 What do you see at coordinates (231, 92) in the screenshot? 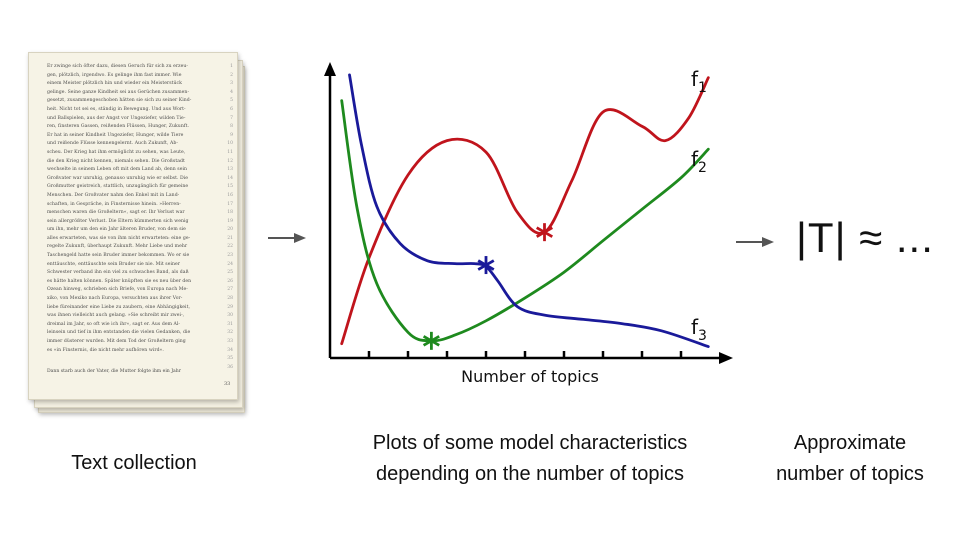
I see `document-line-number: 4` at bounding box center [231, 92].